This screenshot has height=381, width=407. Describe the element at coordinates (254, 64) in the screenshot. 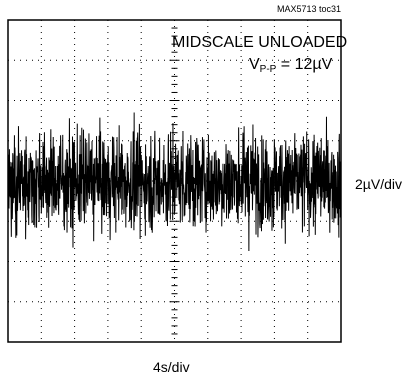

I see `vpp-symbol: V` at that location.